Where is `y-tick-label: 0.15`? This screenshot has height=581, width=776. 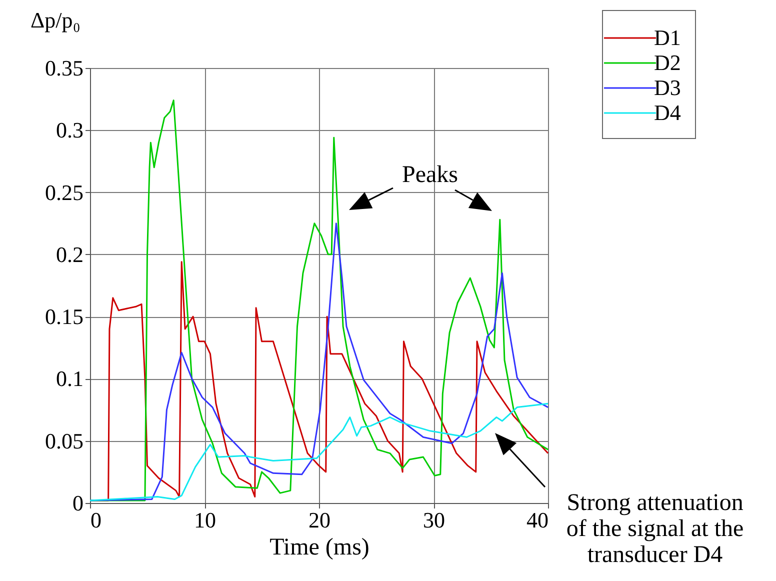 y-tick-label: 0.15 is located at coordinates (64, 317).